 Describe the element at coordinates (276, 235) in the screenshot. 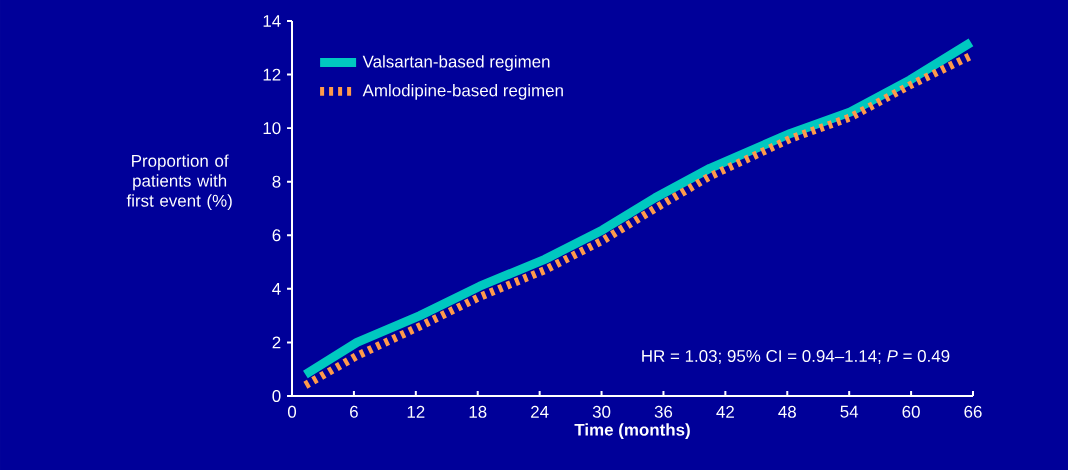

I see `y-tick-label: 6` at that location.